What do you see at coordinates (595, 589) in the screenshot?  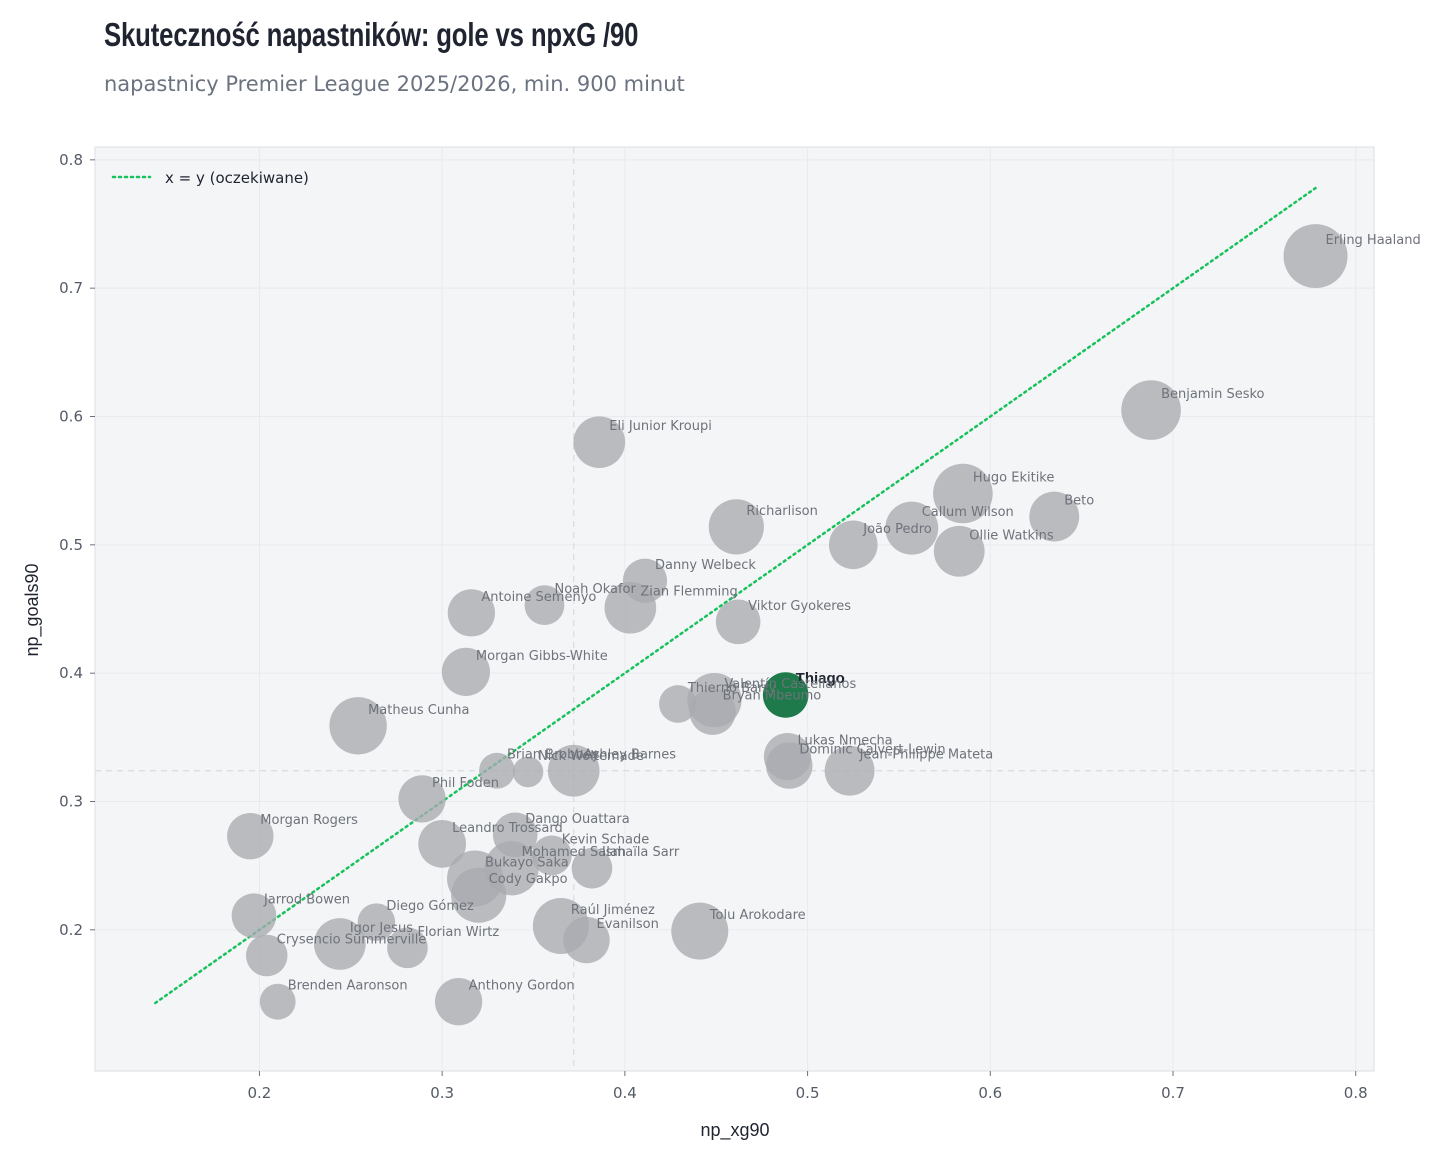 I see `point-label: Noah Okafor` at bounding box center [595, 589].